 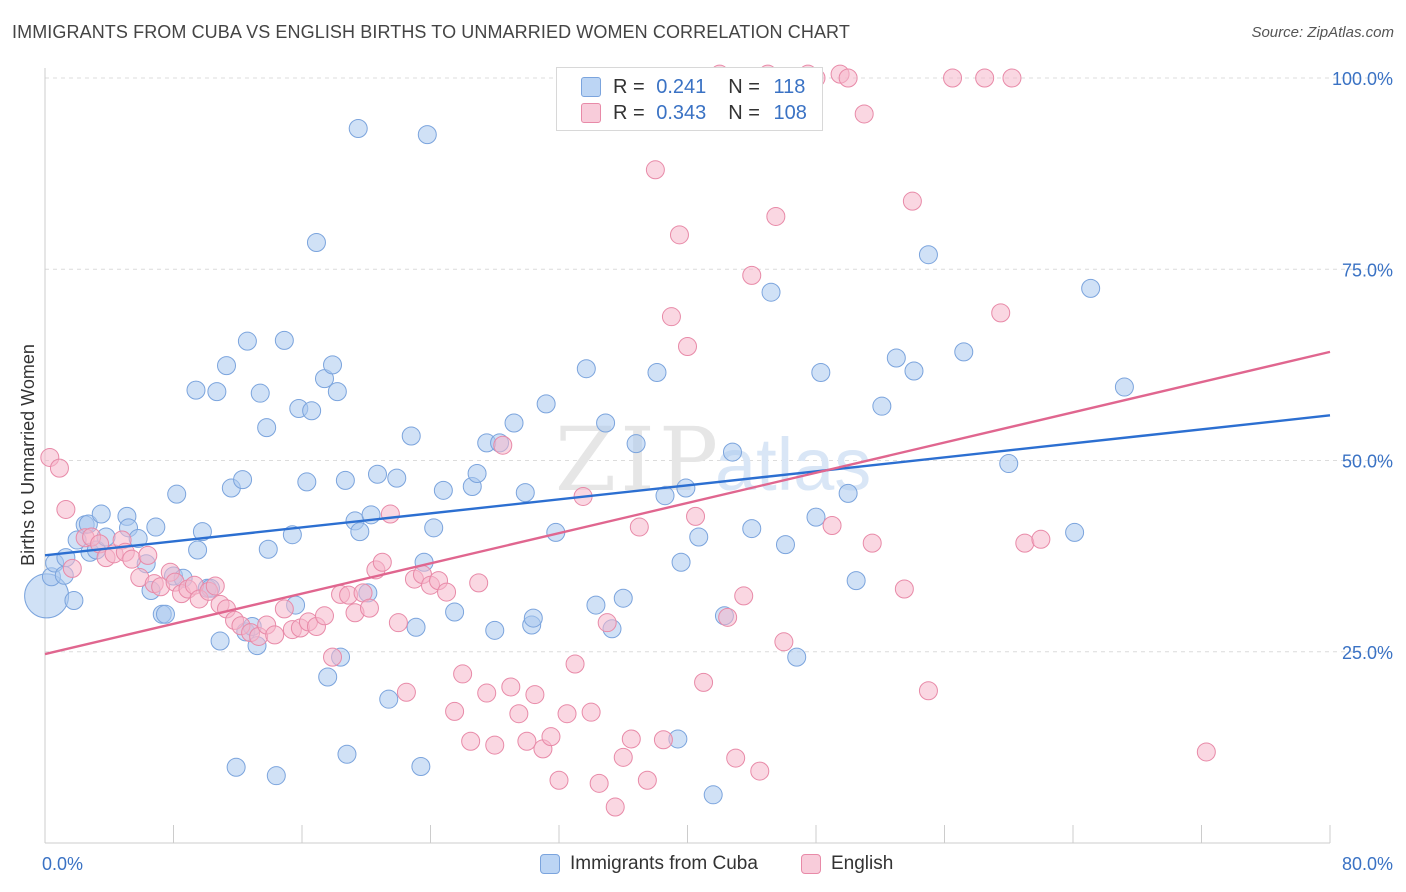 What do you see at coordinates (681, 86) in the screenshot?
I see `r-value-cuba: 0.241` at bounding box center [681, 86].